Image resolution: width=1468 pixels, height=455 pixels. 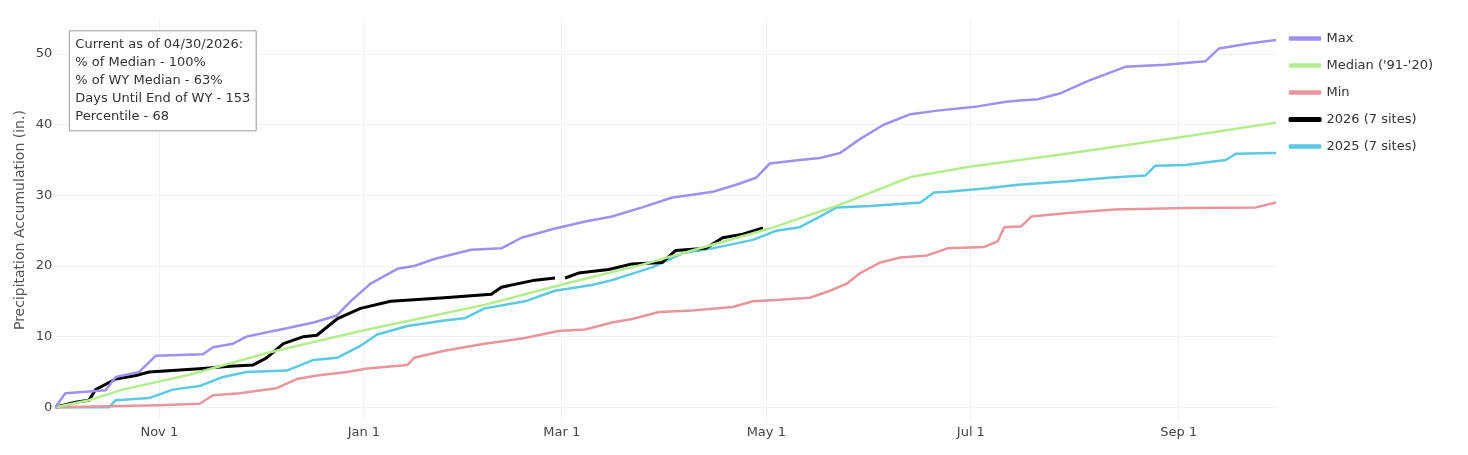 What do you see at coordinates (140, 62) in the screenshot?
I see `annotation: % of Median - 100%` at bounding box center [140, 62].